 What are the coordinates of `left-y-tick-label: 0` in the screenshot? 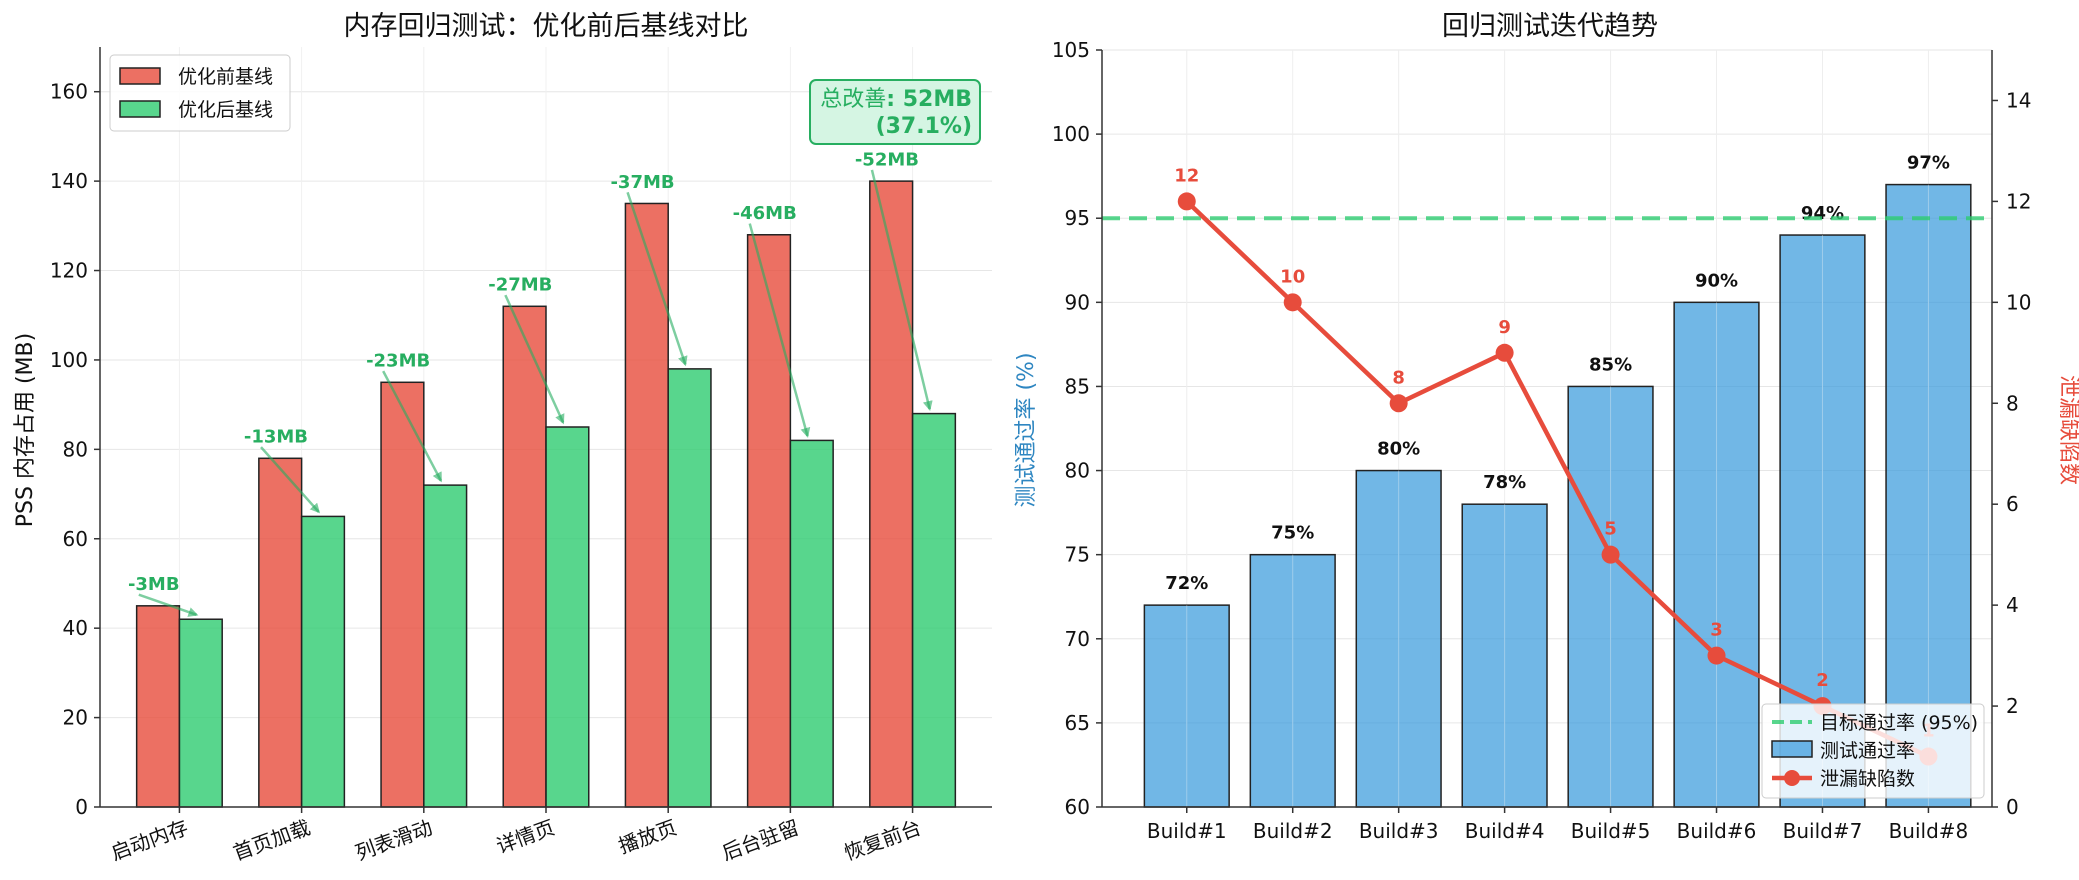 It's located at (81, 807).